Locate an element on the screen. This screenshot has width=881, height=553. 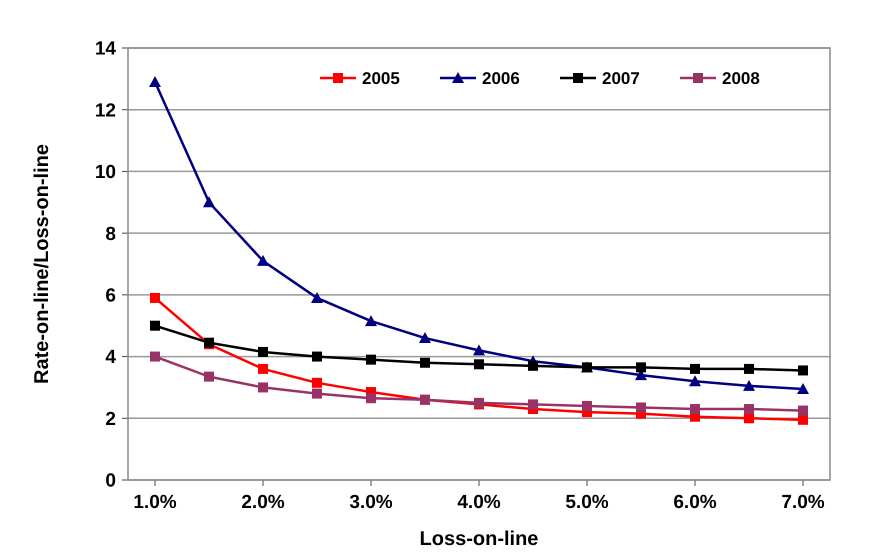
x-tick-label: 6.0% is located at coordinates (695, 502).